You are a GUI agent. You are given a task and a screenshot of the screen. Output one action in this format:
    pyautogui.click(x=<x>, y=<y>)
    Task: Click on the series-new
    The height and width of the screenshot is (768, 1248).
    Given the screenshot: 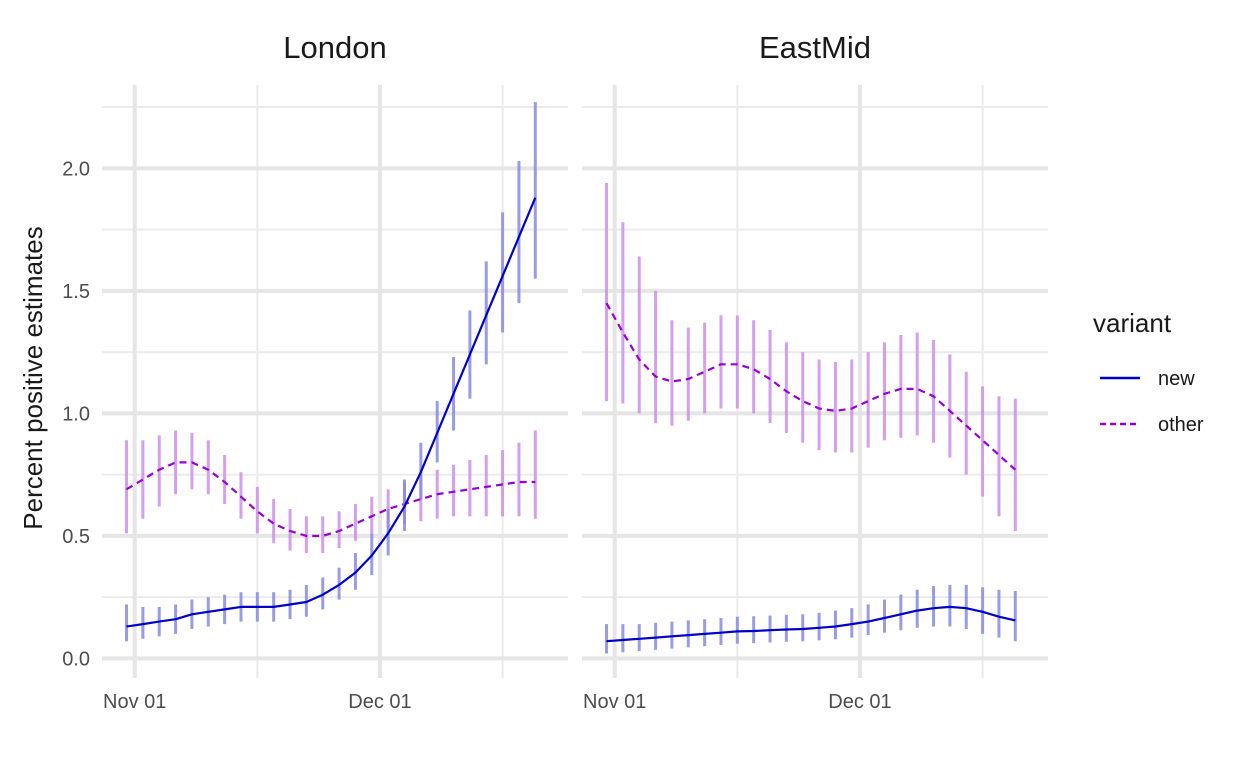 What is the action you would take?
    pyautogui.click(x=811, y=619)
    